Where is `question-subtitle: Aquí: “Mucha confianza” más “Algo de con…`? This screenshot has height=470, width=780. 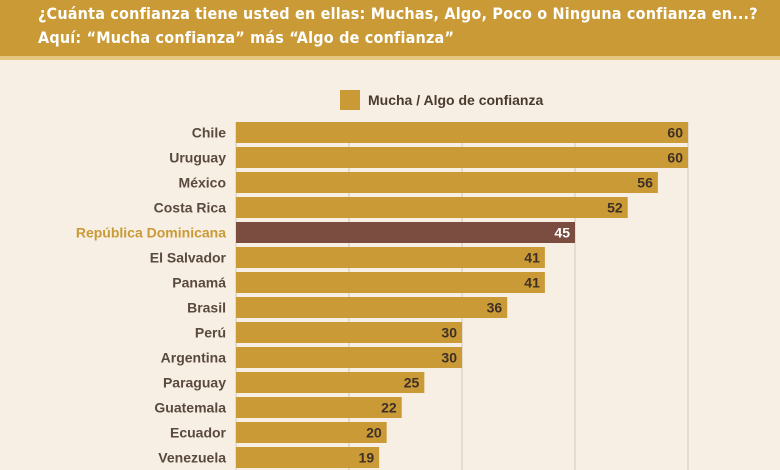
question-subtitle: Aquí: “Mucha confianza” más “Algo de con… is located at coordinates (246, 37).